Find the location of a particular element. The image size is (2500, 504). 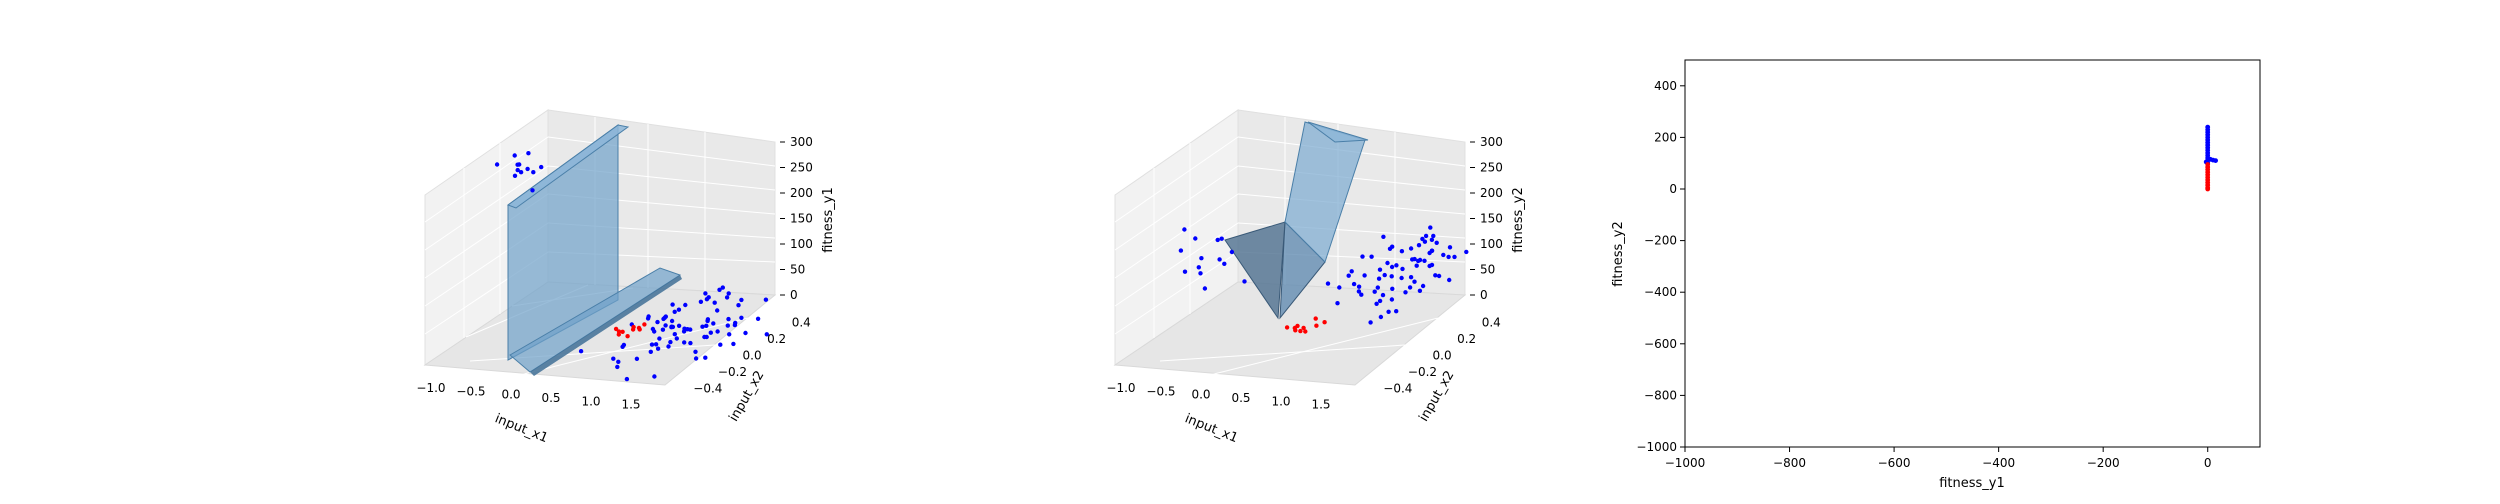

z-tick-label: 200 is located at coordinates (1491, 193).